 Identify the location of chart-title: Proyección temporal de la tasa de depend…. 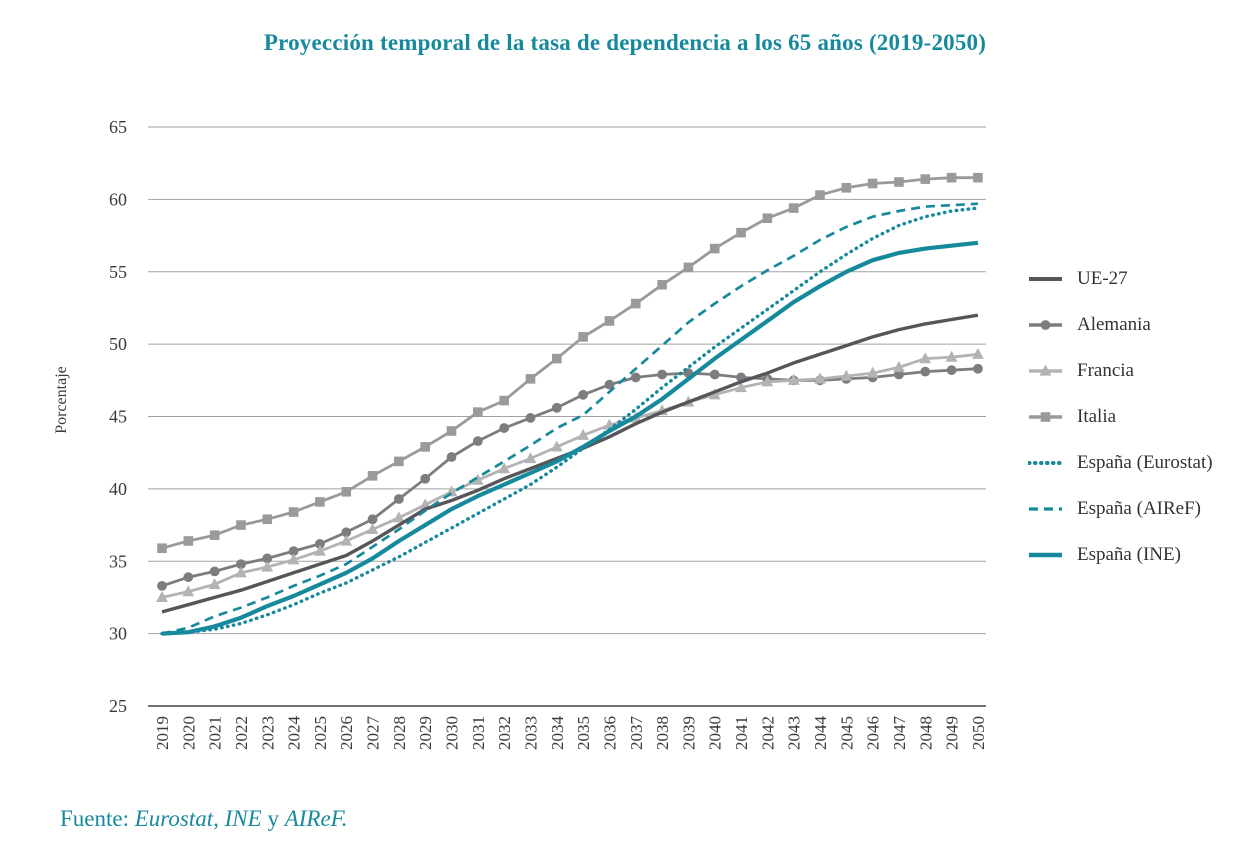
(625, 42).